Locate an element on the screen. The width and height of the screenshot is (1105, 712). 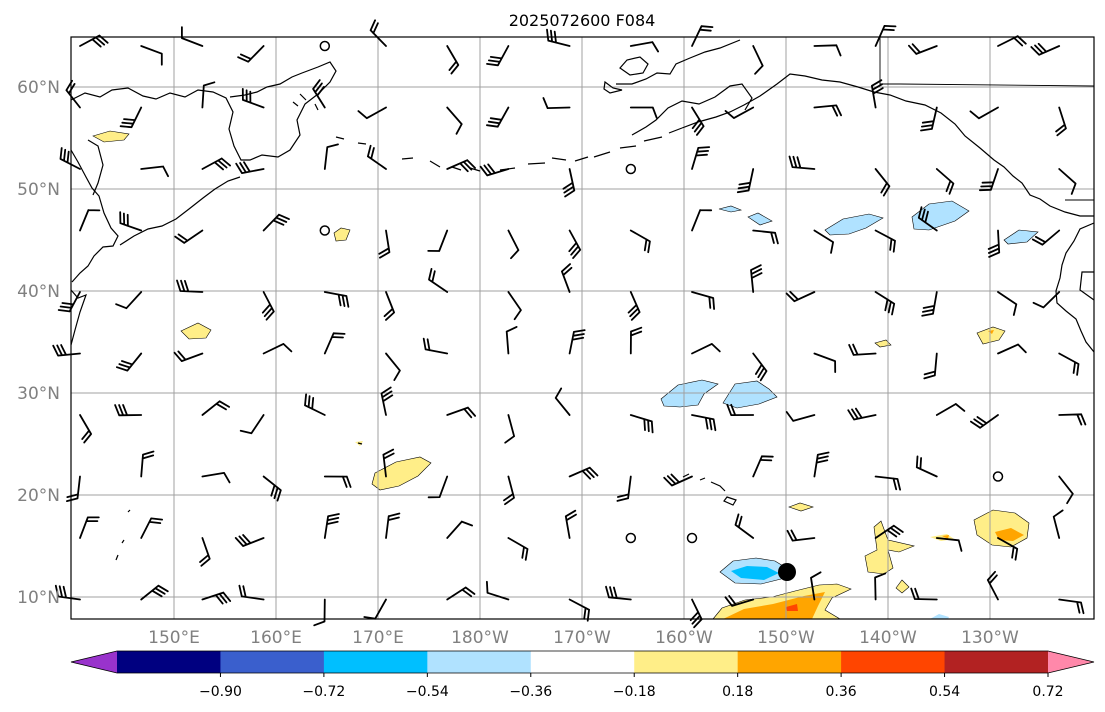
lon-label: 140°W is located at coordinates (888, 638).